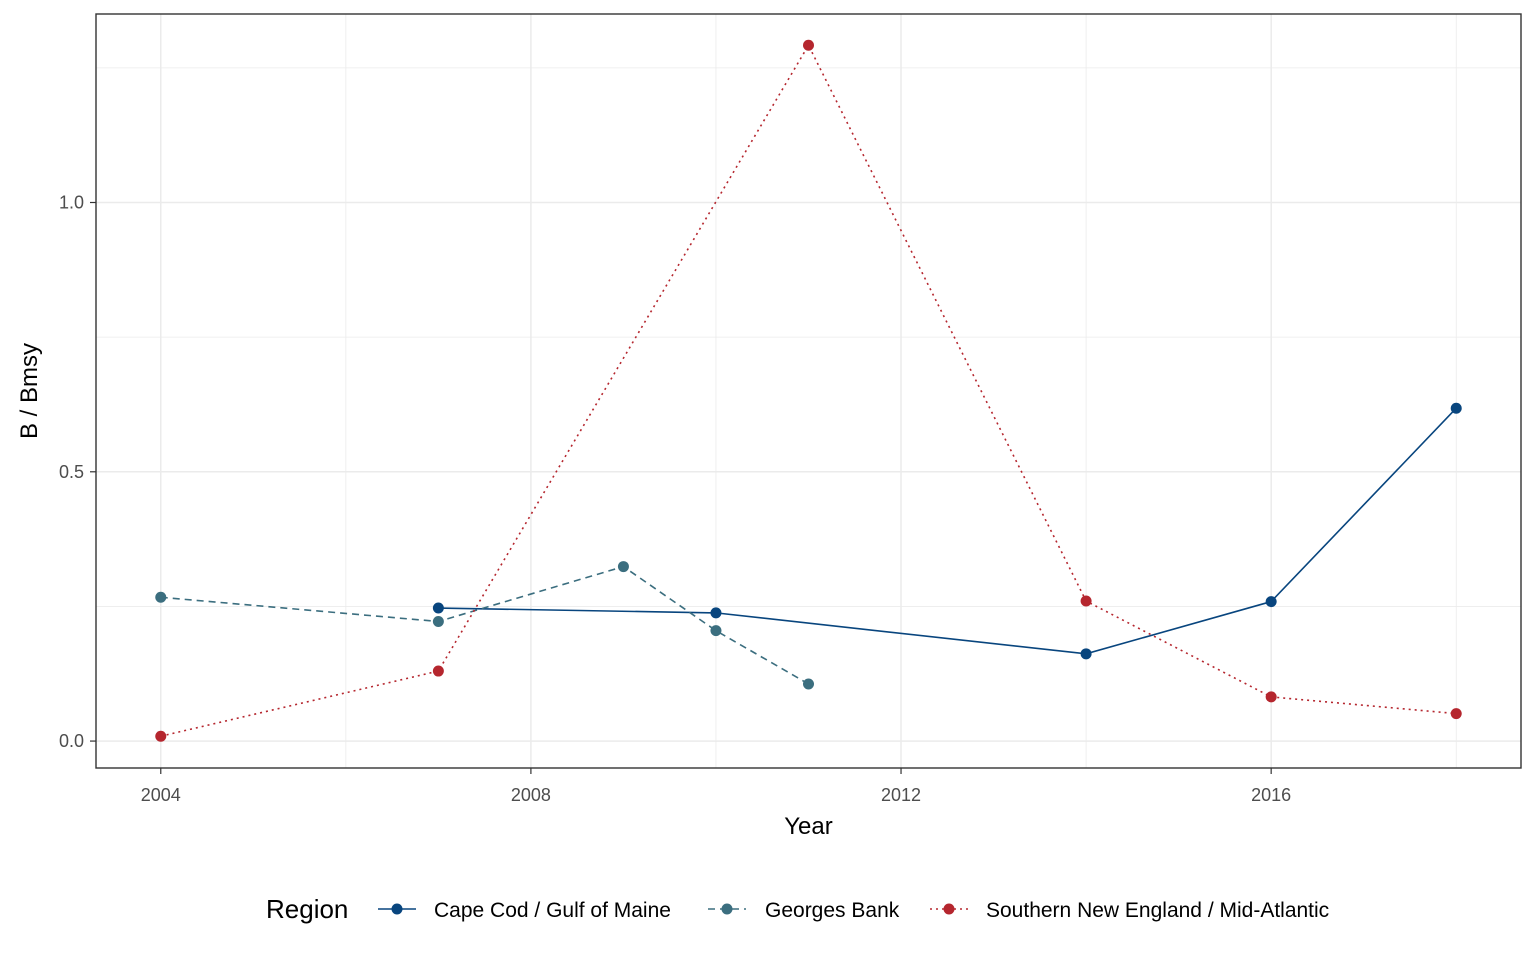 This screenshot has width=1536, height=960. Describe the element at coordinates (832, 910) in the screenshot. I see `legend-label: Georges Bank` at that location.